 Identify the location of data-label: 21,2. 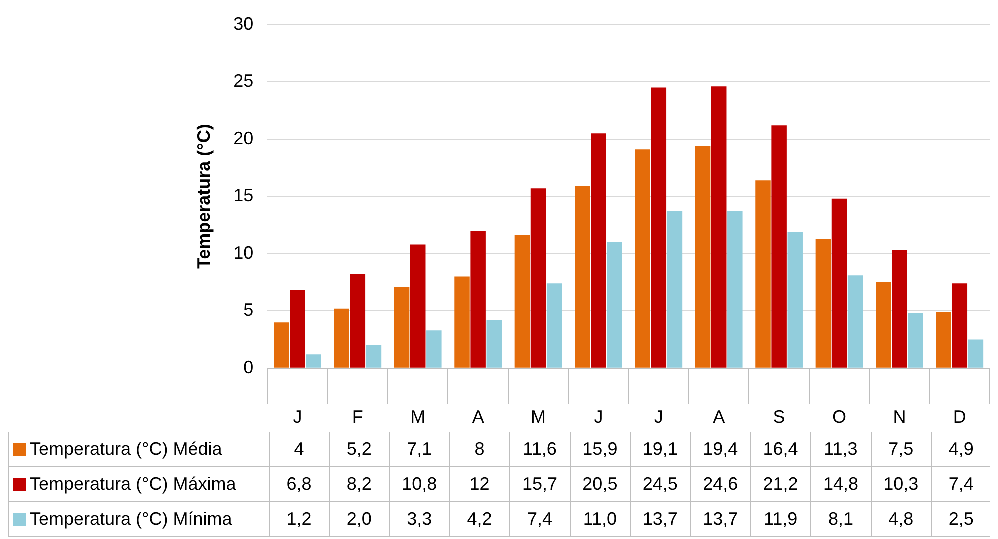
(780, 484).